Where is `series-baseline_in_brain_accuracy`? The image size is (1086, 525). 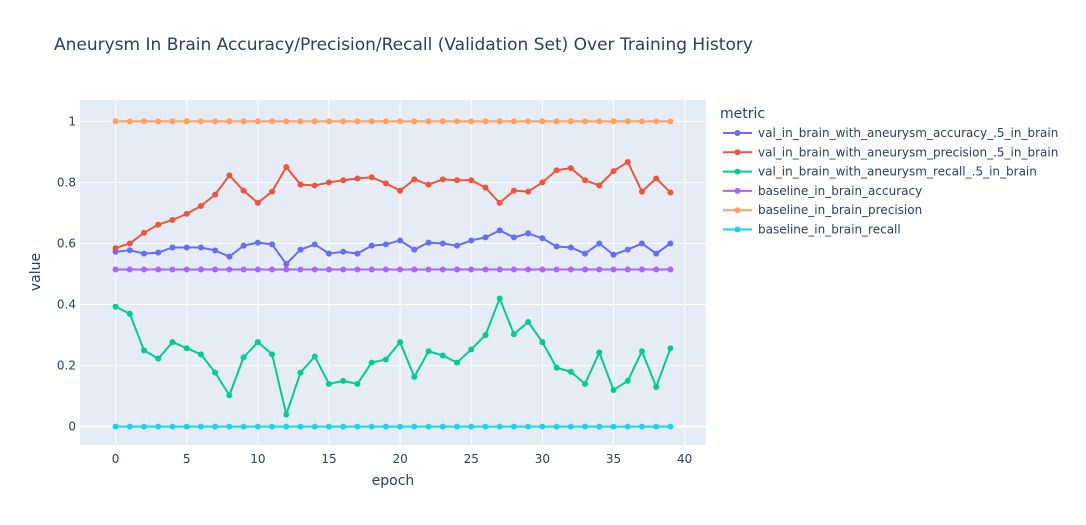 series-baseline_in_brain_accuracy is located at coordinates (393, 269).